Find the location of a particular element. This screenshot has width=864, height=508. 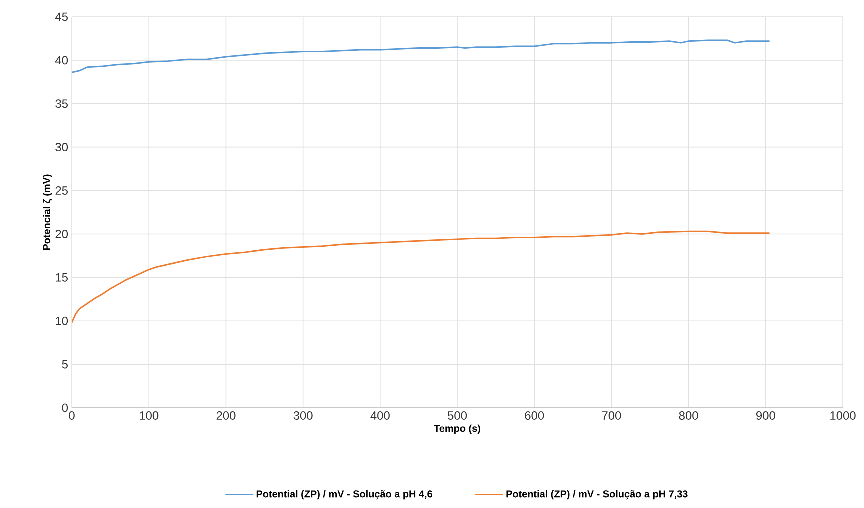

x-tick-label: 100 is located at coordinates (149, 416).